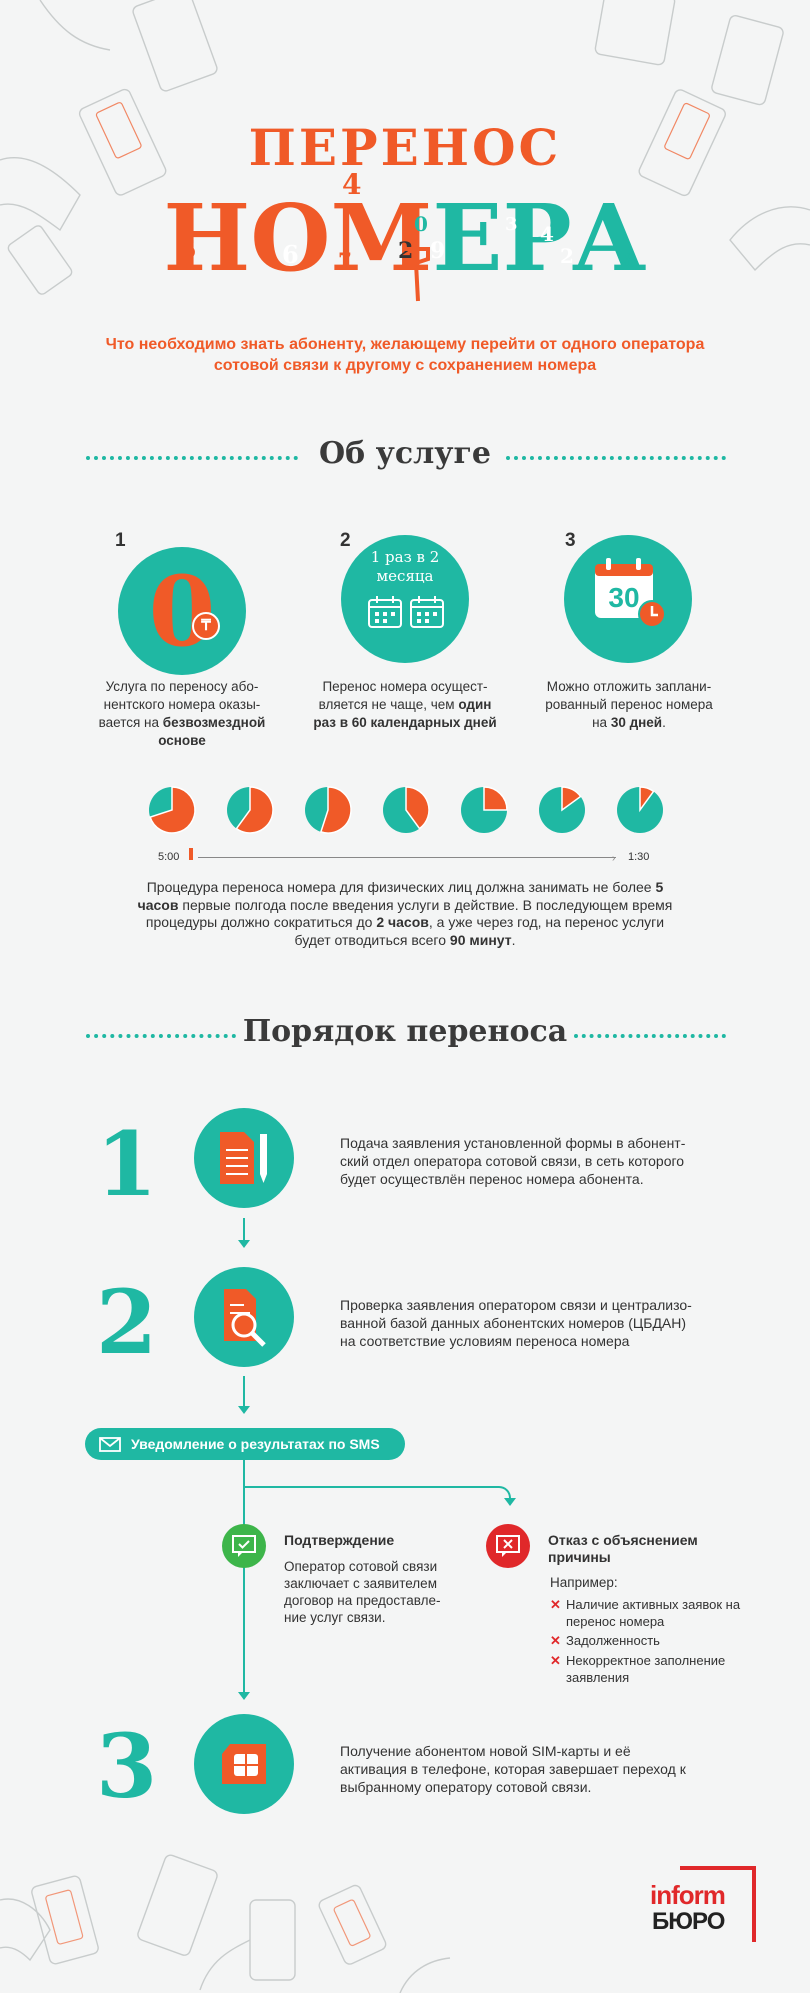 This screenshot has height=1993, width=810. Describe the element at coordinates (127, 1322) in the screenshot. I see `step-number: 2` at that location.